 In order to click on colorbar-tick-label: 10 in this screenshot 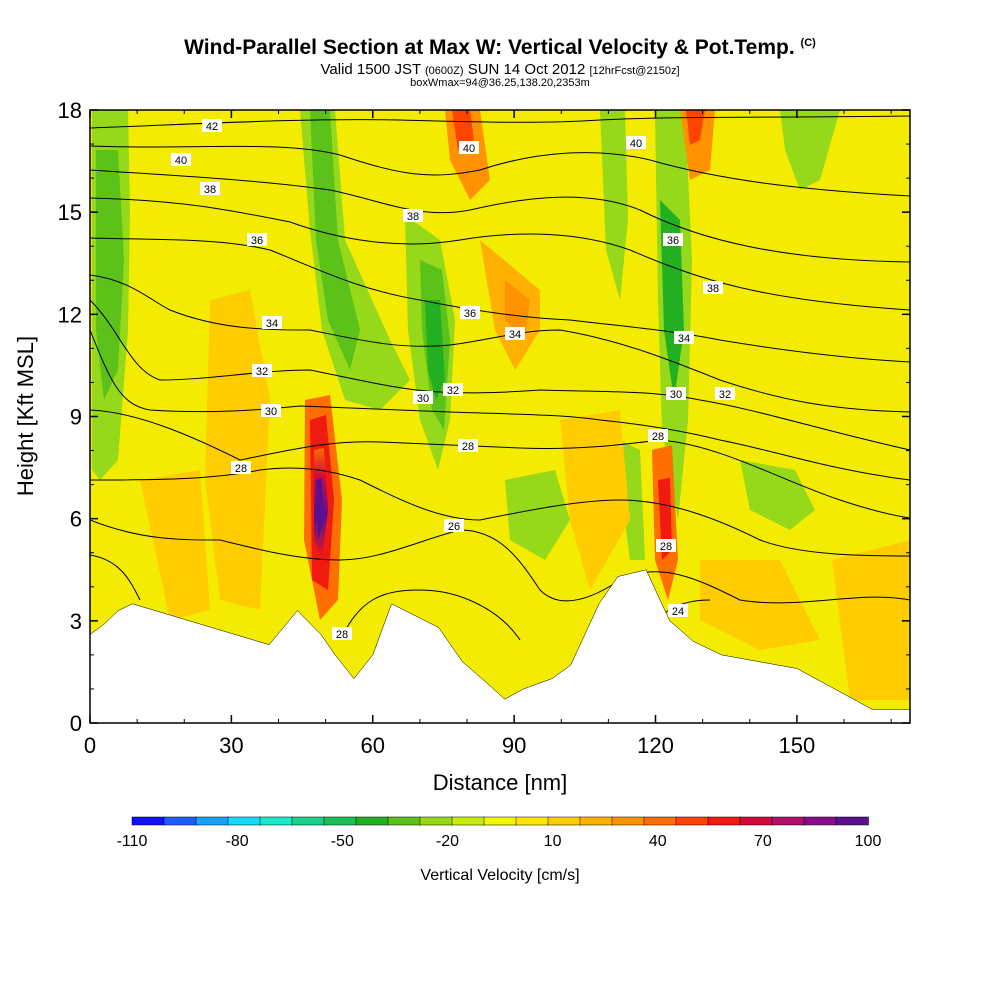, I will do `click(553, 841)`.